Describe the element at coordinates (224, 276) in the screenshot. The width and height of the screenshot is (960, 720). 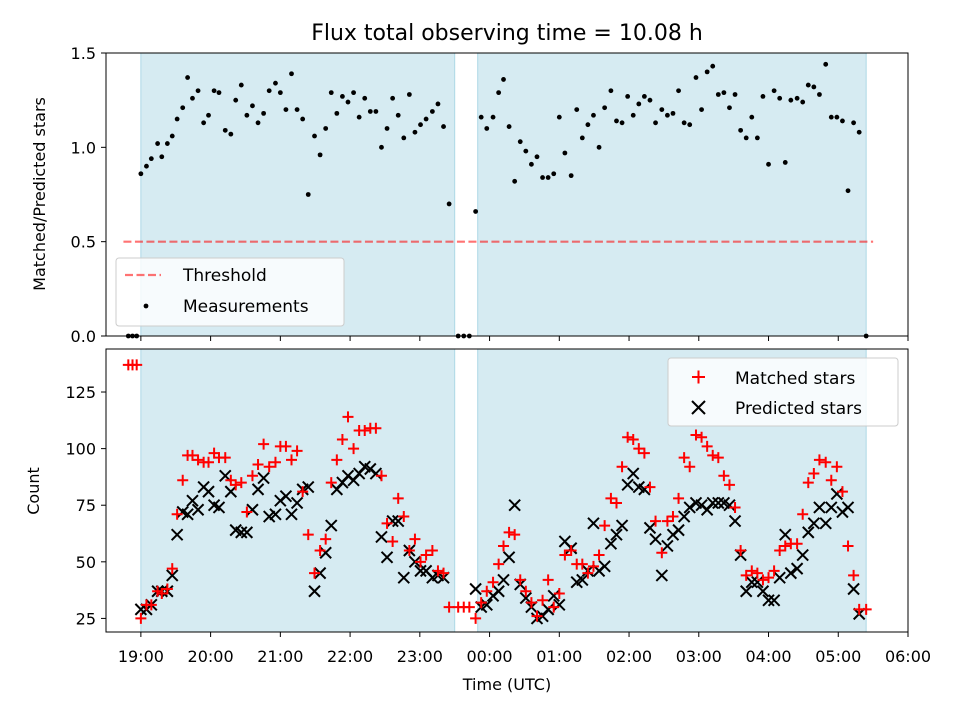
I see `threshold-legend-label: Threshold` at that location.